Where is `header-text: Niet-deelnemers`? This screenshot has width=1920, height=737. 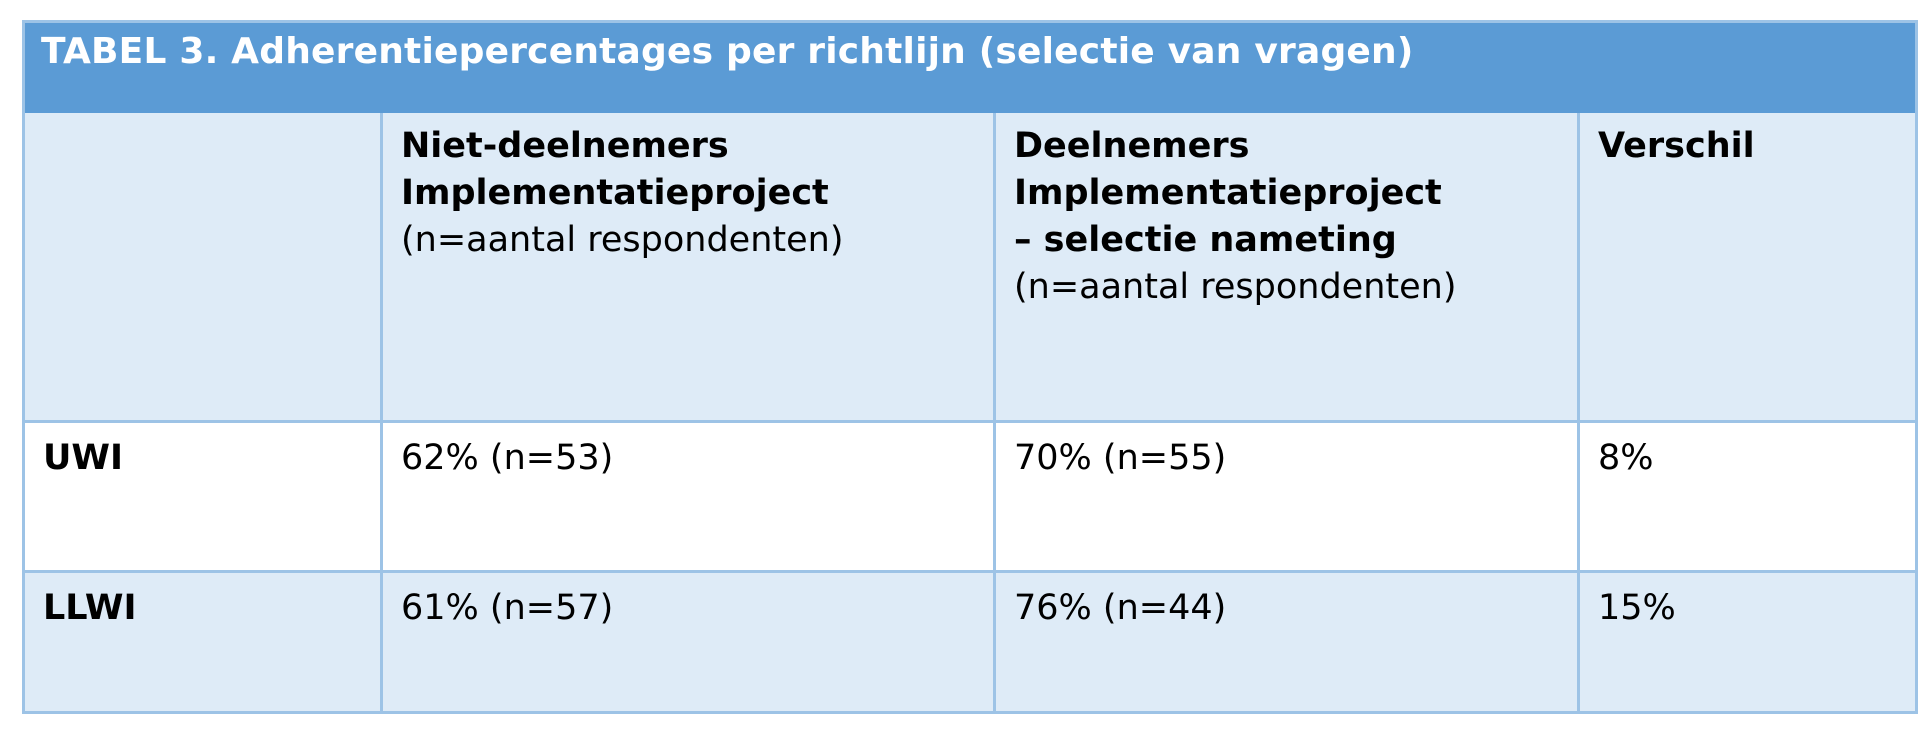 header-text: Niet-deelnemers is located at coordinates (565, 146).